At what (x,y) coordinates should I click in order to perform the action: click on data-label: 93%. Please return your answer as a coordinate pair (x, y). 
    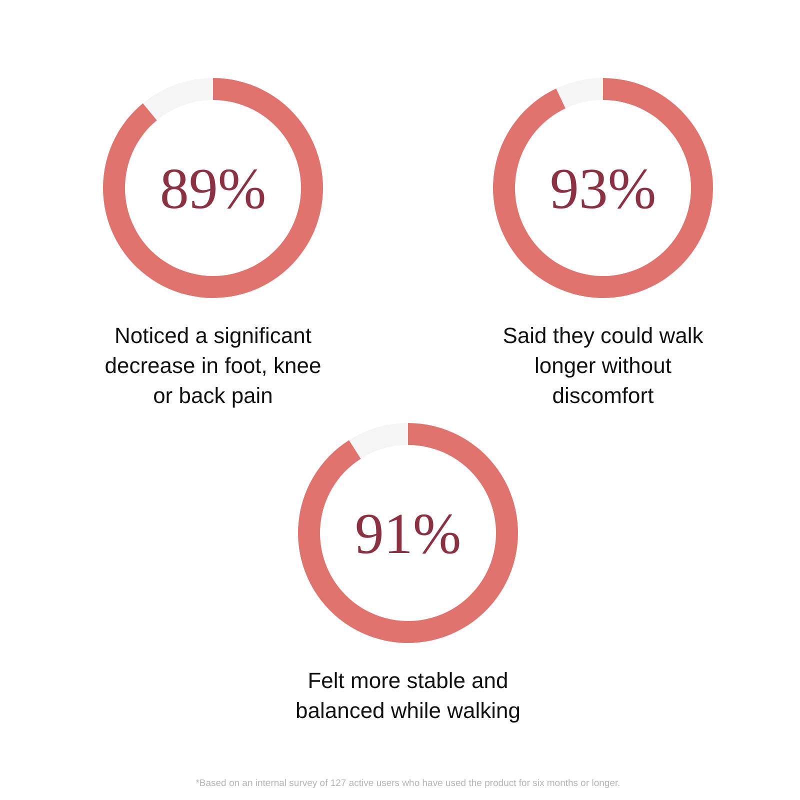
    Looking at the image, I should click on (603, 188).